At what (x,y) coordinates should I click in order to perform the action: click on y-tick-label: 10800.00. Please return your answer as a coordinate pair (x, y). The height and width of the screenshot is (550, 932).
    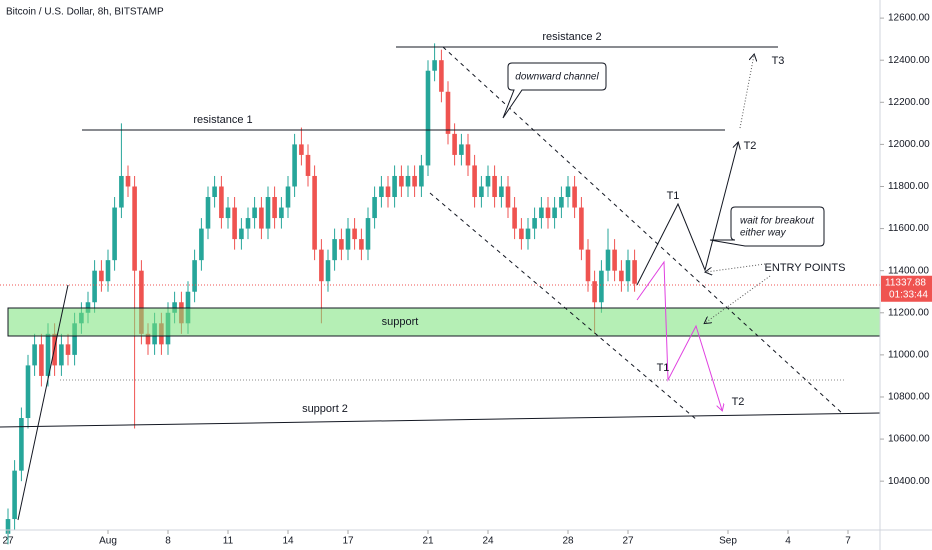
    Looking at the image, I should click on (909, 397).